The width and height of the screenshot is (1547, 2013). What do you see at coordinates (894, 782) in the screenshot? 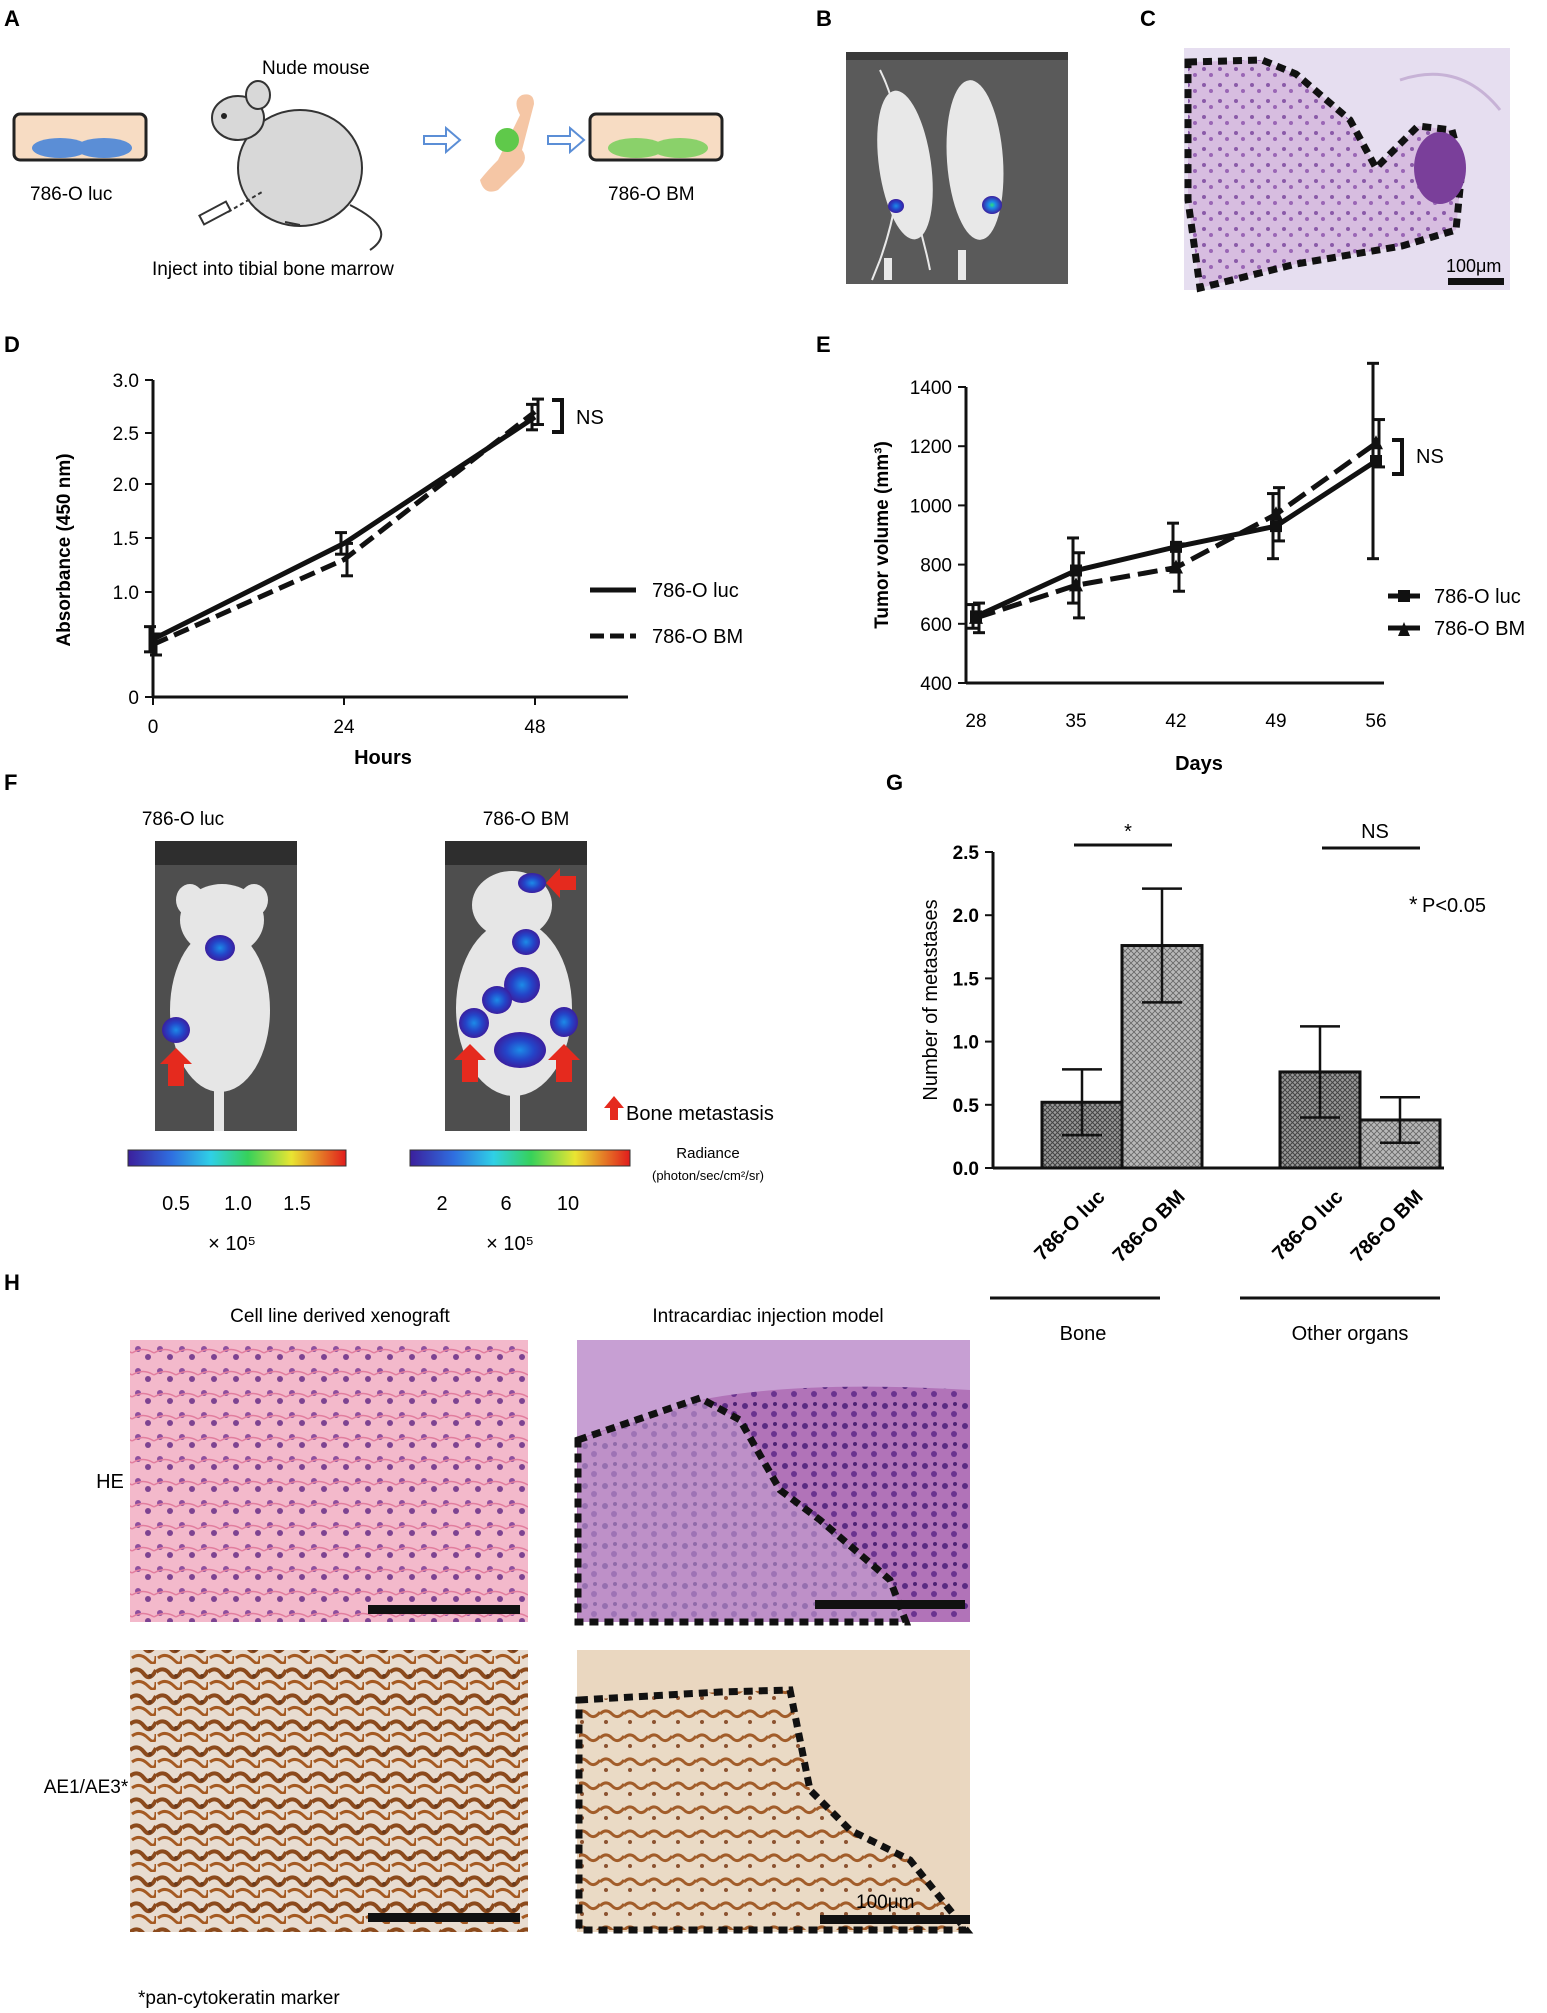
I see `panel-g-letter: G` at bounding box center [894, 782].